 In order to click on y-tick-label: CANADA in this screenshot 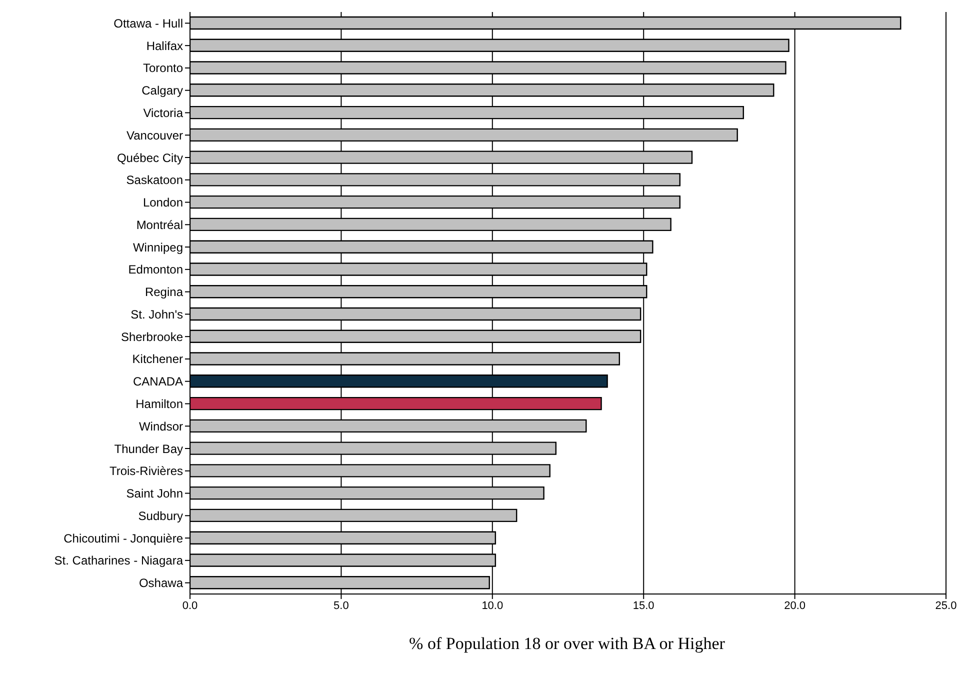, I will do `click(157, 381)`.